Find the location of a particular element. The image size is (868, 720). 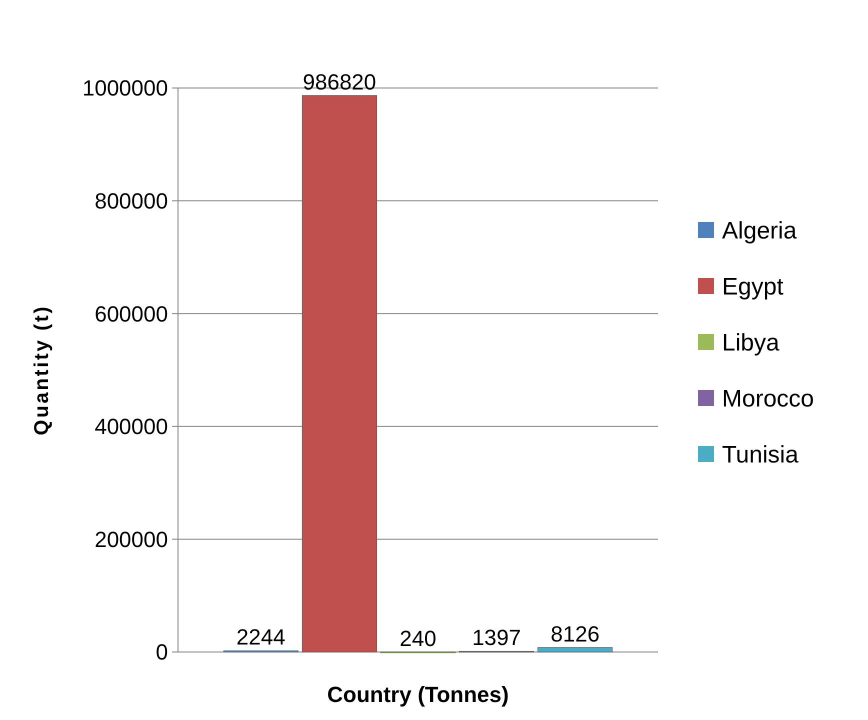

data-label: 2244 is located at coordinates (261, 637).